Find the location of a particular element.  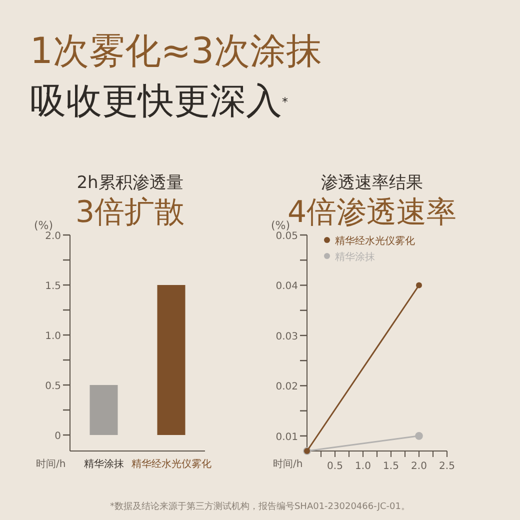

legend-label: 精华涂抹 is located at coordinates (355, 257).